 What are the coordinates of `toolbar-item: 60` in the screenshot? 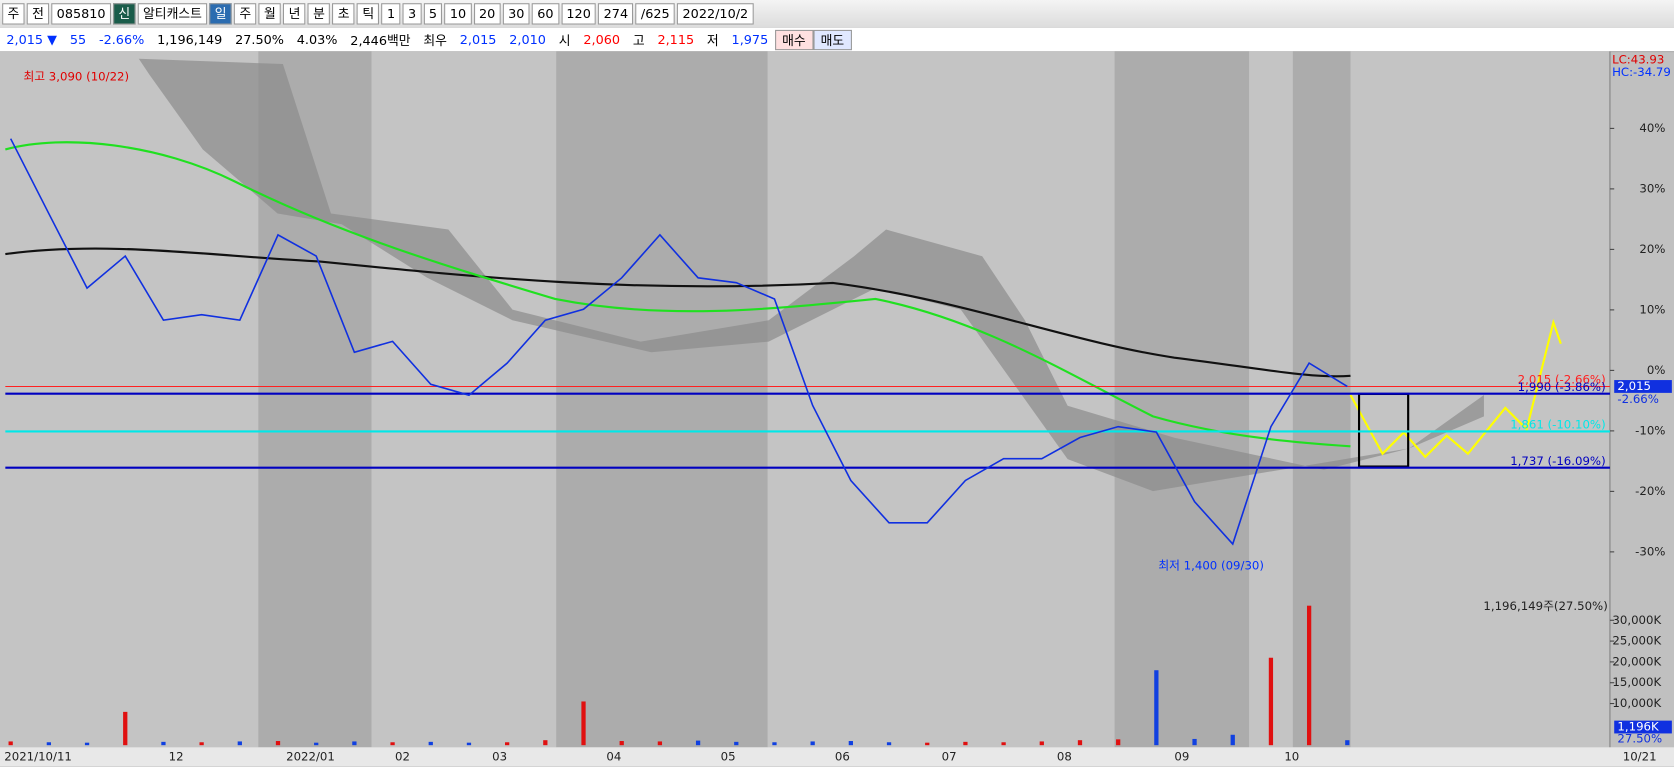 It's located at (545, 14).